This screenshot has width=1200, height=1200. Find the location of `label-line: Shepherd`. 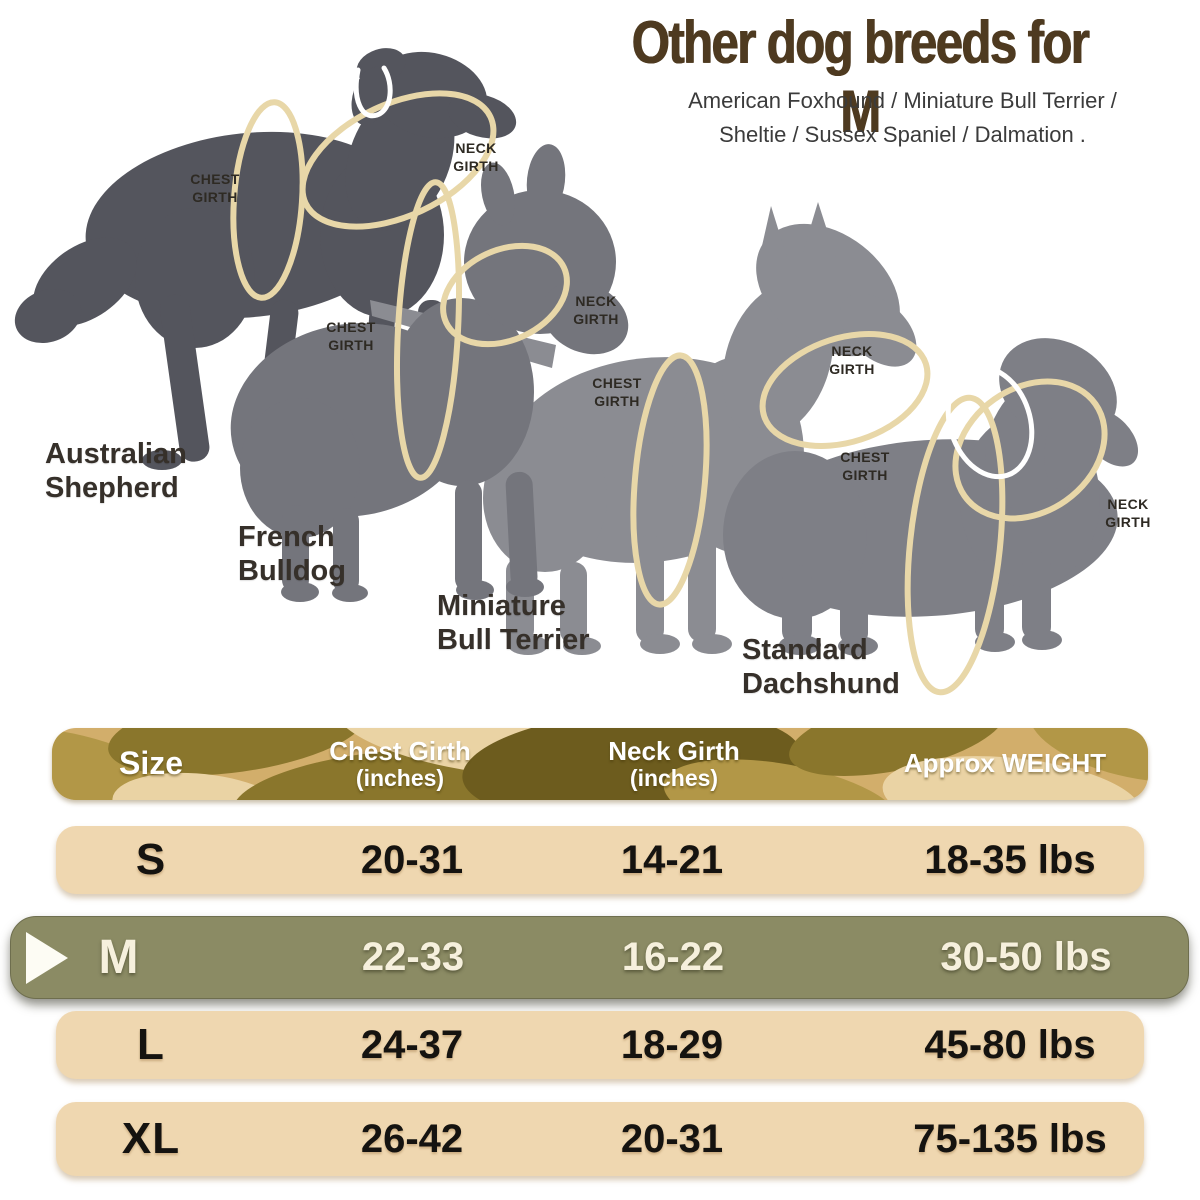

label-line: Shepherd is located at coordinates (112, 487).